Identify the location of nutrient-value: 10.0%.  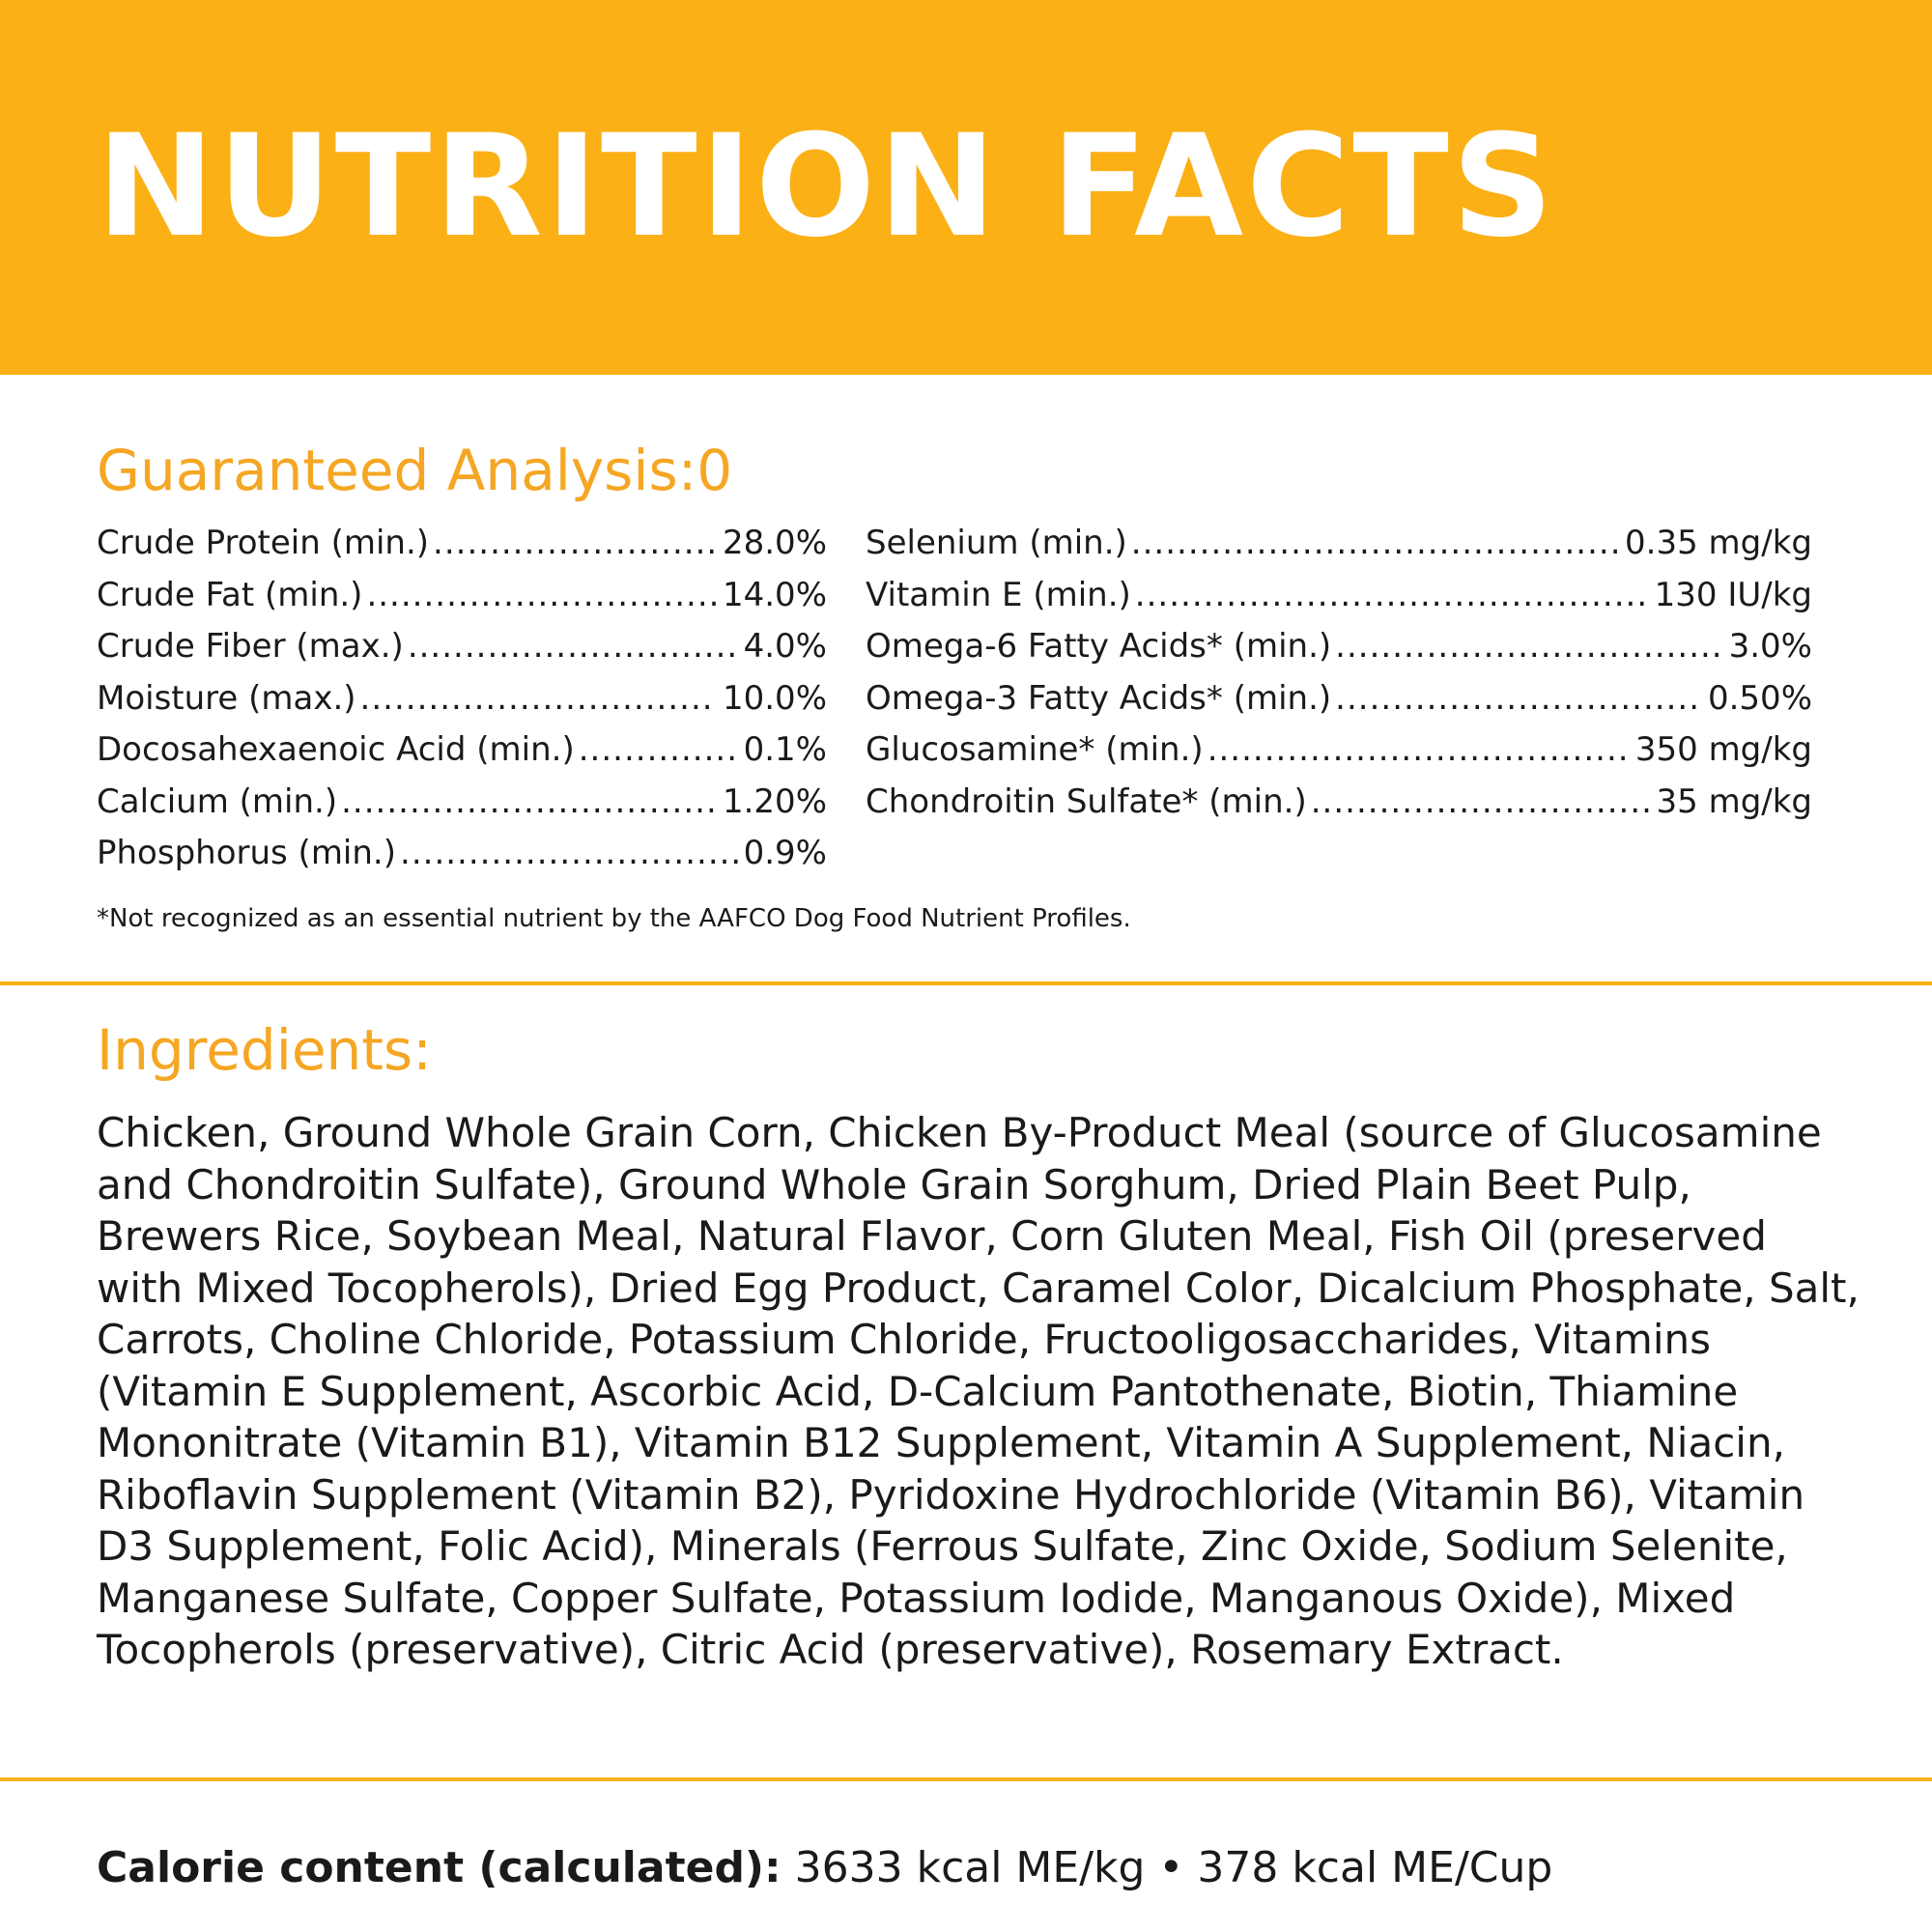
(774, 698).